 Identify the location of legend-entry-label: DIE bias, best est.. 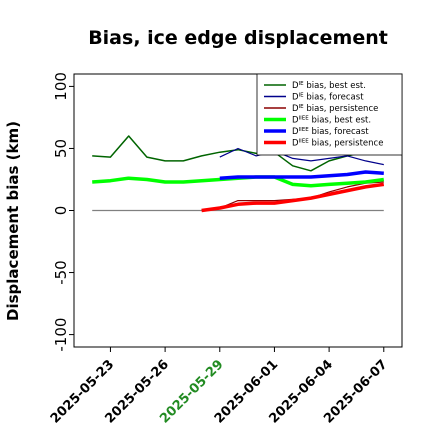
(329, 86).